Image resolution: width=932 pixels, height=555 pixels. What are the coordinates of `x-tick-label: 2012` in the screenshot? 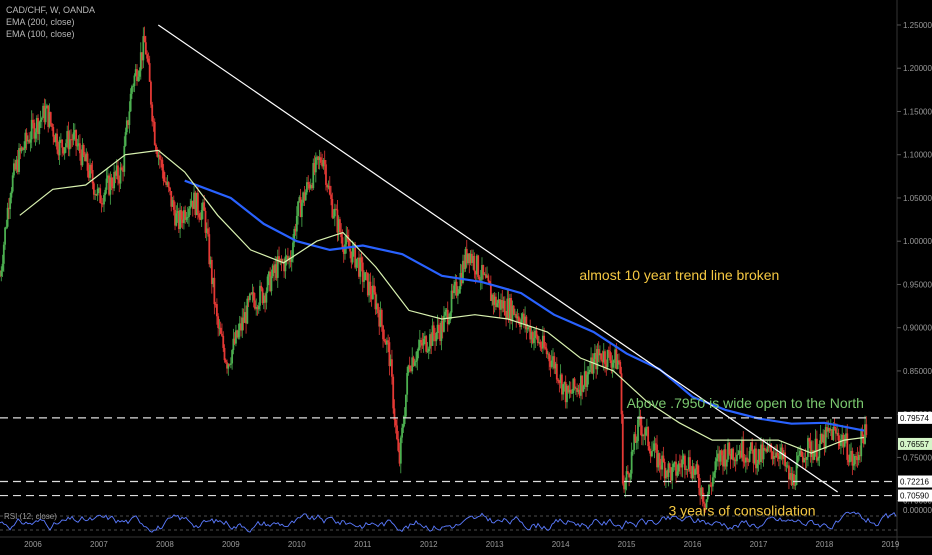 It's located at (429, 544).